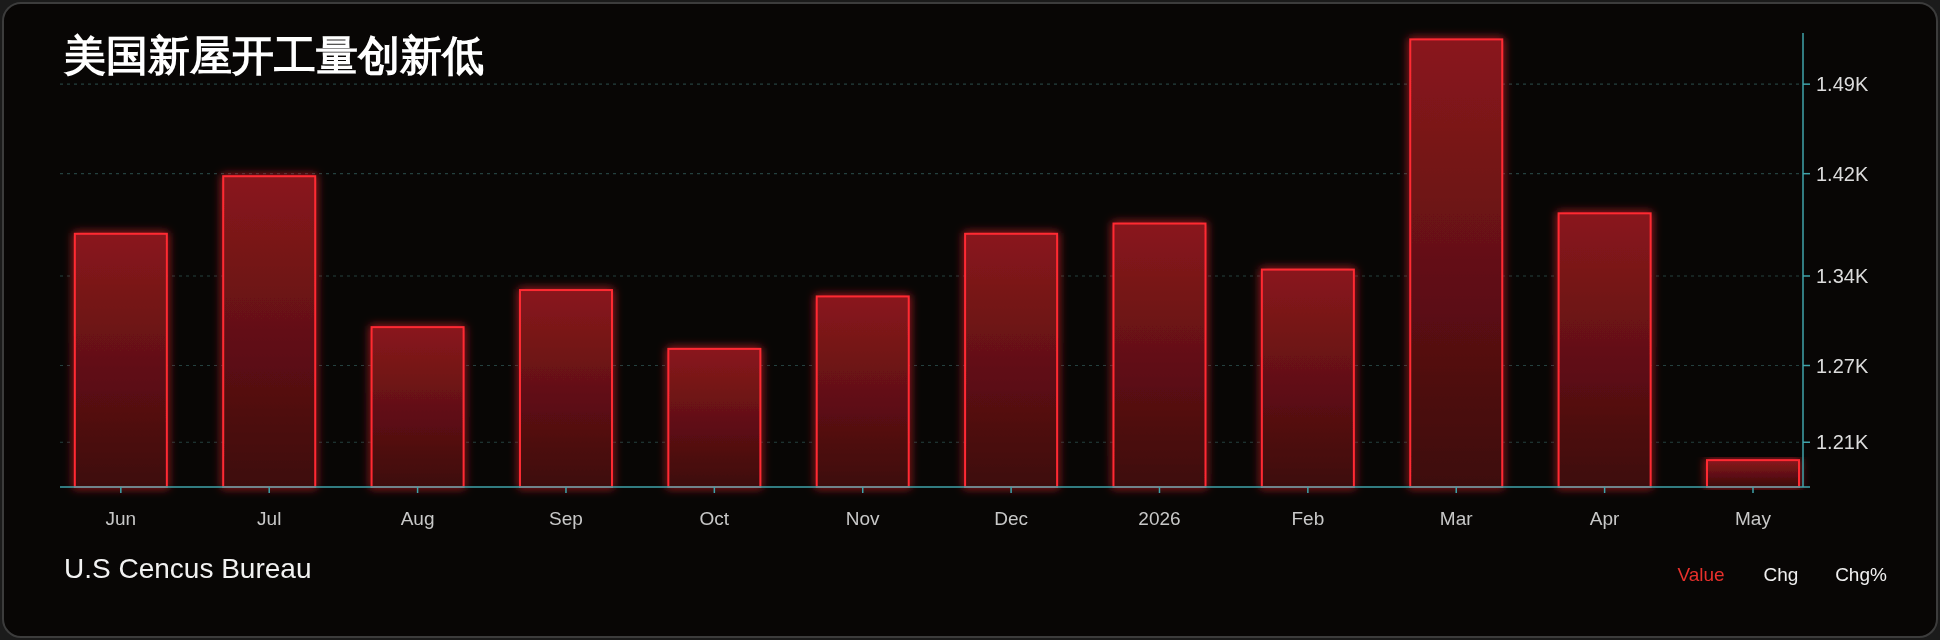 The width and height of the screenshot is (1940, 640). What do you see at coordinates (1701, 574) in the screenshot?
I see `text: Value` at bounding box center [1701, 574].